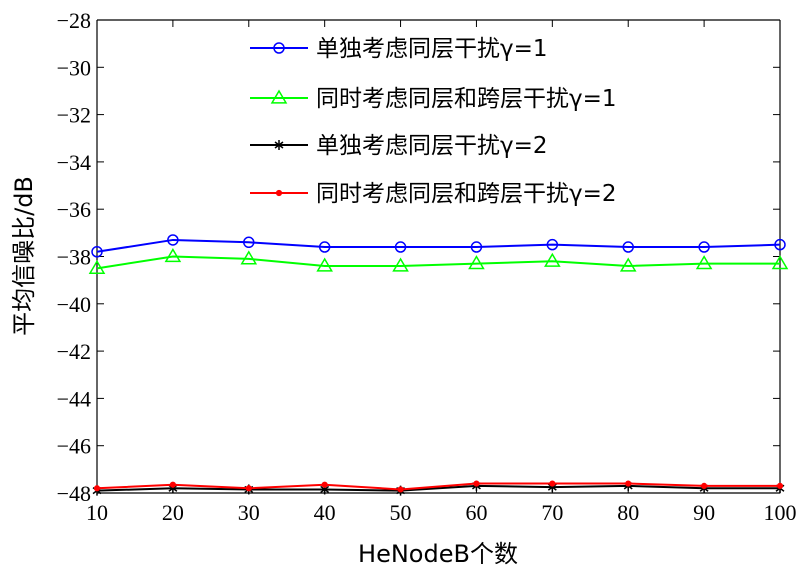 This screenshot has height=576, width=800. What do you see at coordinates (74, 257) in the screenshot?
I see `y-tick-label: −38` at bounding box center [74, 257].